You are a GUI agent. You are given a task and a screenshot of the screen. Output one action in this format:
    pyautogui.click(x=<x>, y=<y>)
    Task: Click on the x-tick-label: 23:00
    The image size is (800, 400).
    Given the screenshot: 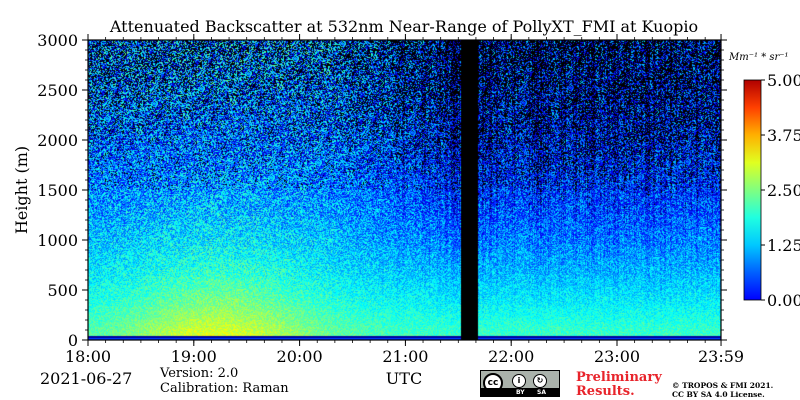 What is the action you would take?
    pyautogui.click(x=617, y=356)
    